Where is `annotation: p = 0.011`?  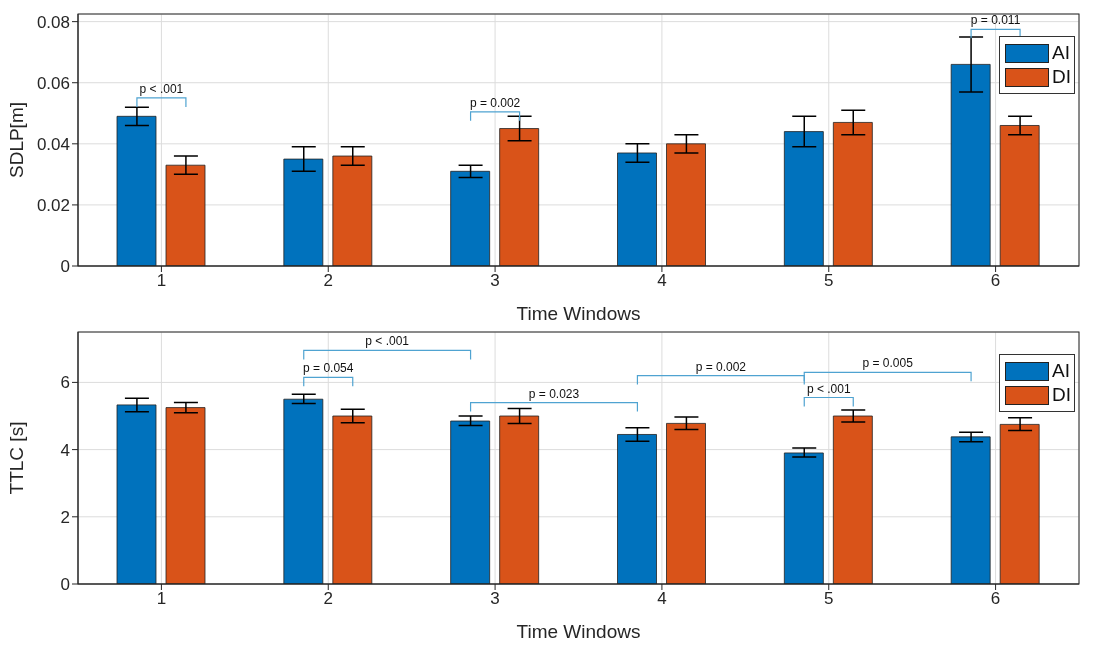 annotation: p = 0.011 is located at coordinates (995, 20).